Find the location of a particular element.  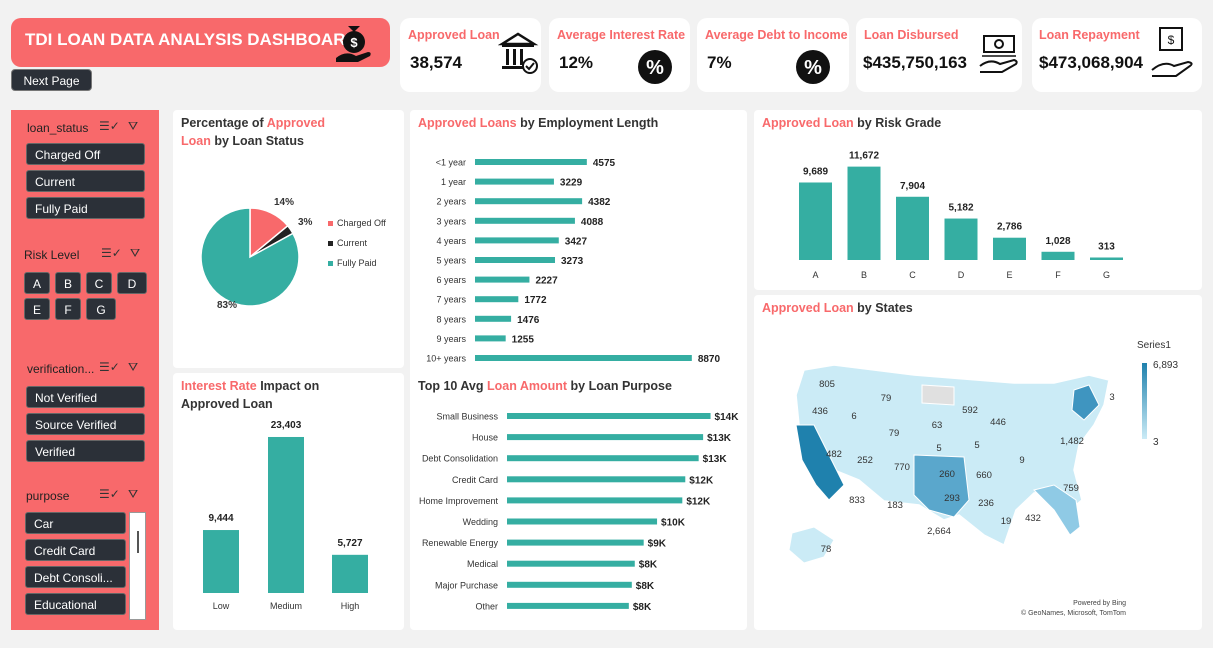

emp-category-label: 6 years is located at coordinates (451, 280).